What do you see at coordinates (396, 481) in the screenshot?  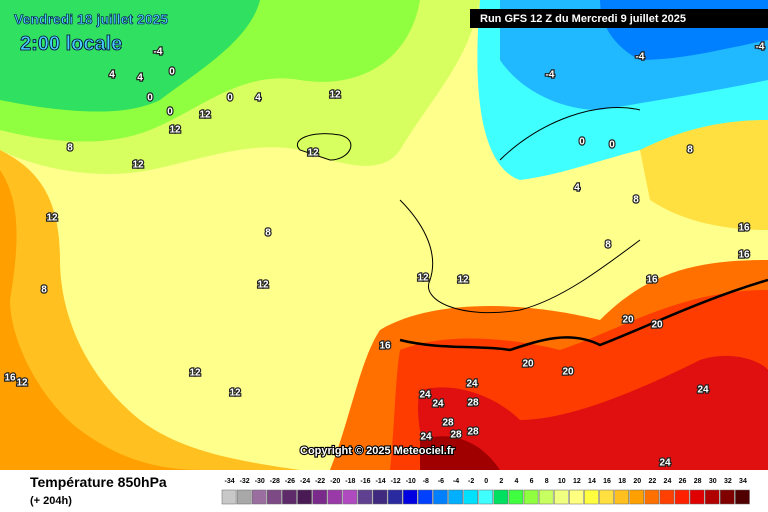 I see `scale-label: -12` at bounding box center [396, 481].